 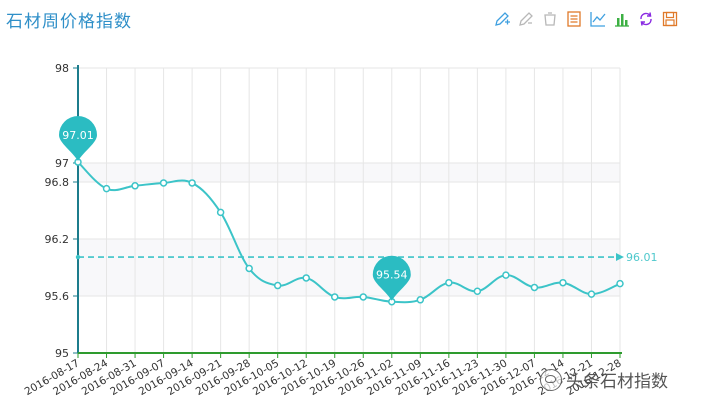 I want to click on save-image-icon, so click(x=670, y=19).